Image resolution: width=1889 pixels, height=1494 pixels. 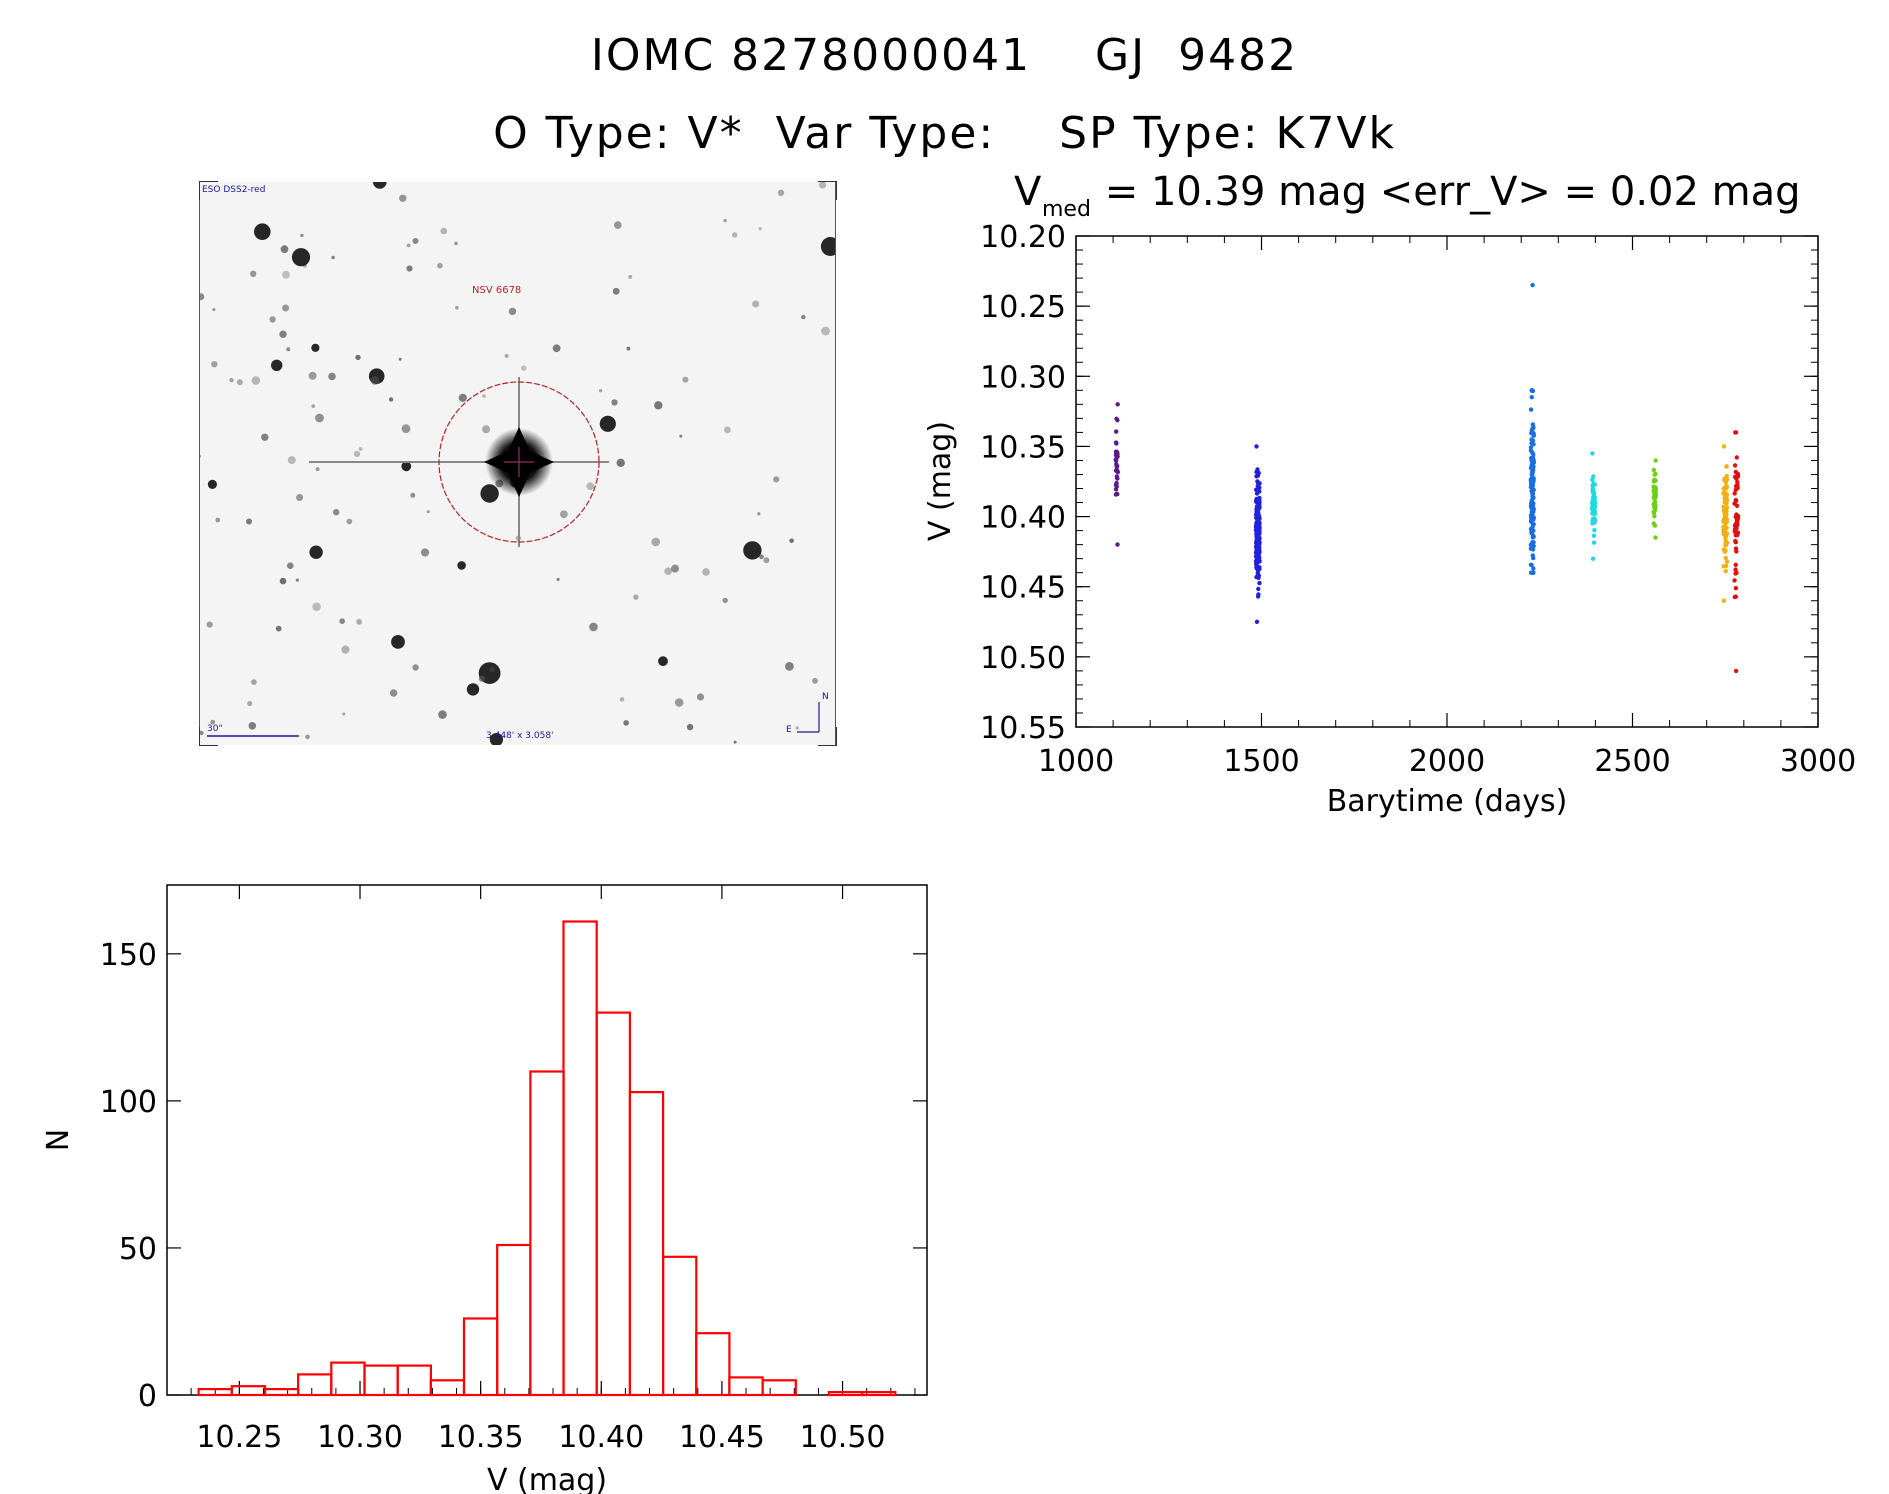 What do you see at coordinates (940, 481) in the screenshot?
I see `lc-ylabel: V (mag)` at bounding box center [940, 481].